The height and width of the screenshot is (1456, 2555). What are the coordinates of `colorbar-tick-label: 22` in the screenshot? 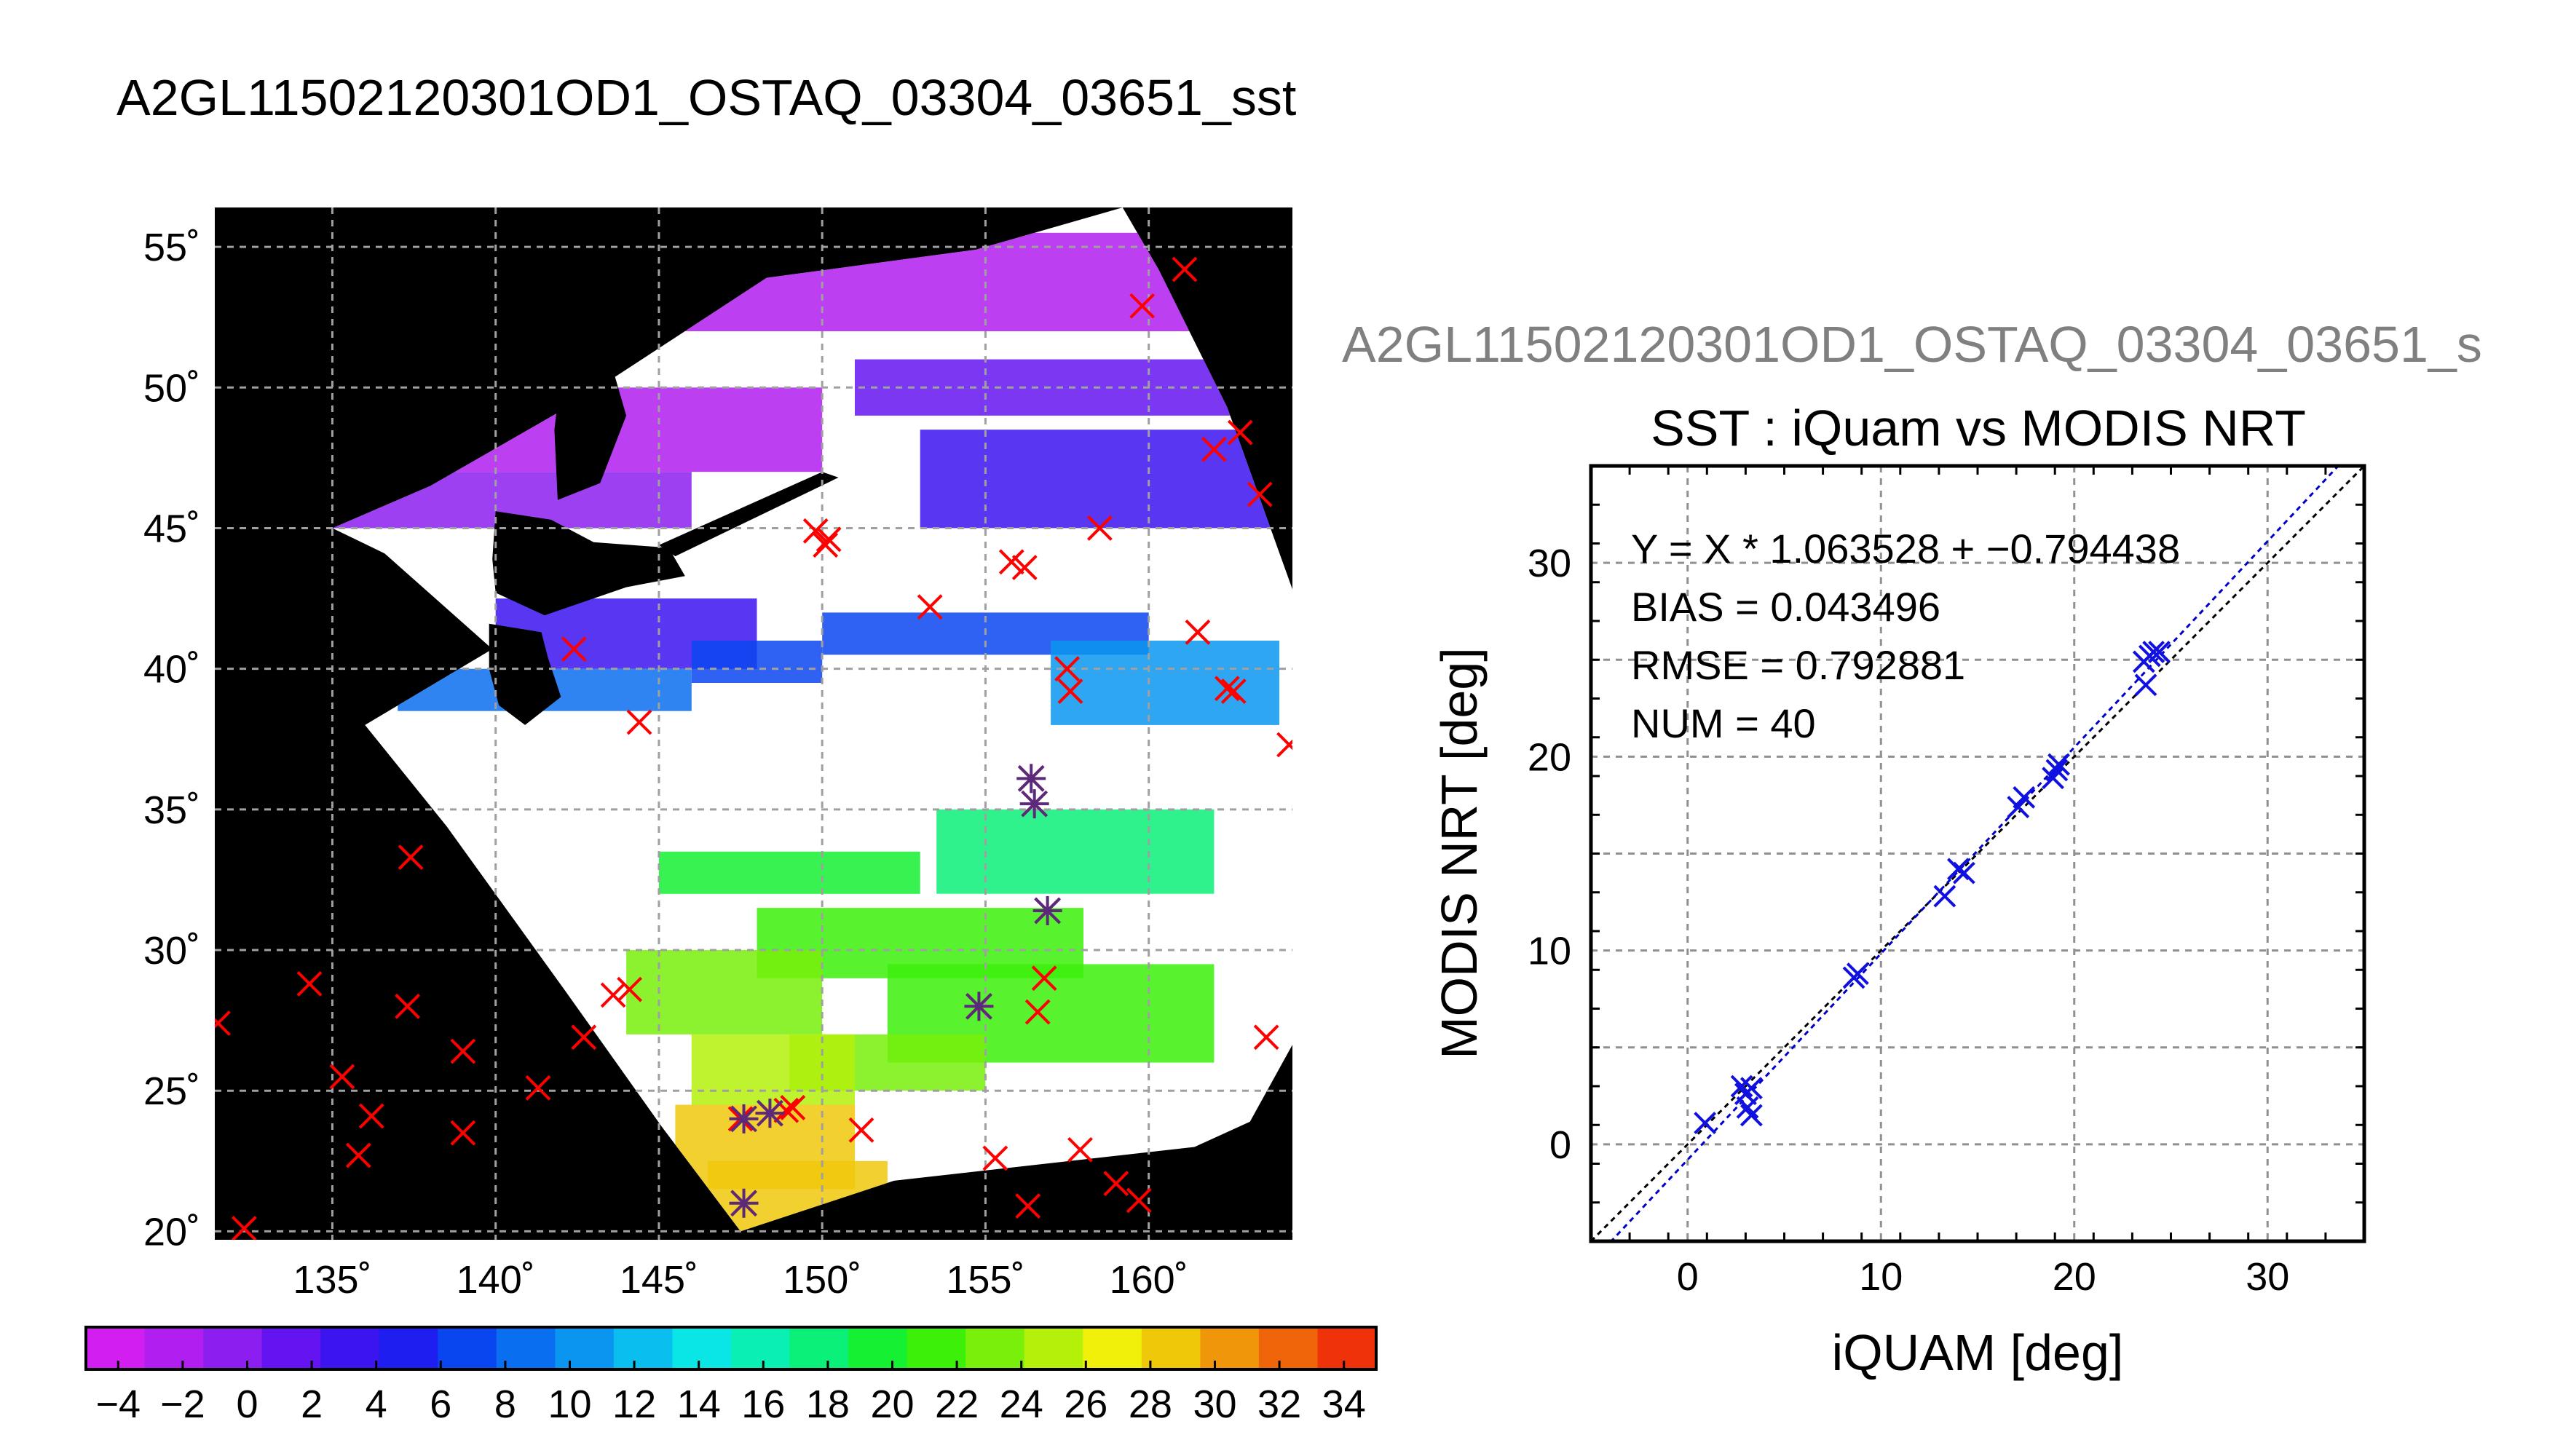 It's located at (957, 1404).